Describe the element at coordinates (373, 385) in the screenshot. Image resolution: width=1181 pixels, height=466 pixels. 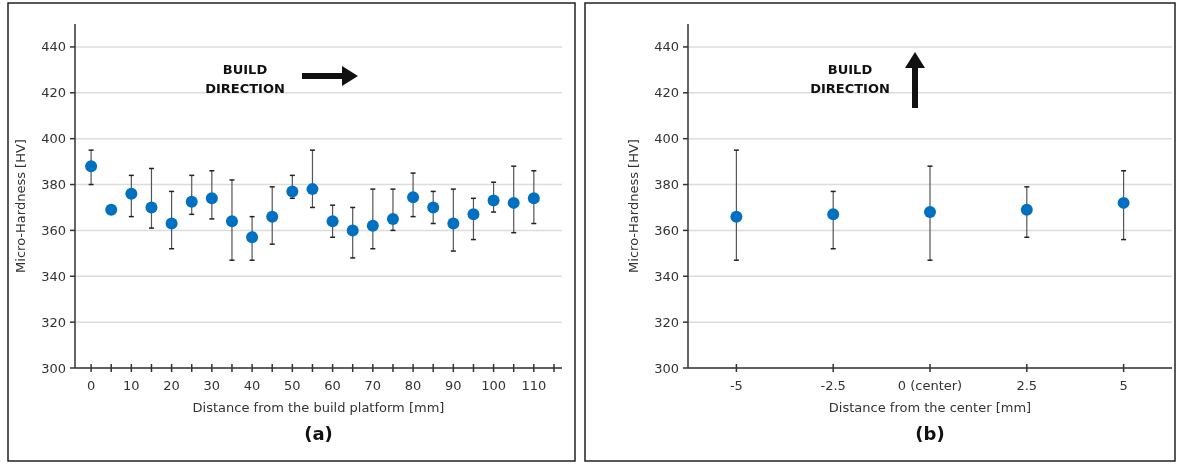
I see `x-tick-label: 70` at that location.